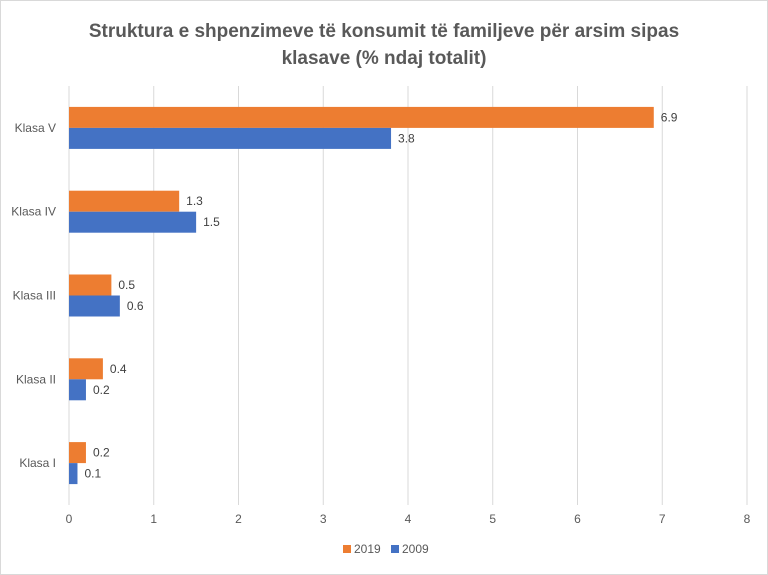 The width and height of the screenshot is (768, 575). What do you see at coordinates (408, 519) in the screenshot?
I see `x-tick-label: 4` at bounding box center [408, 519].